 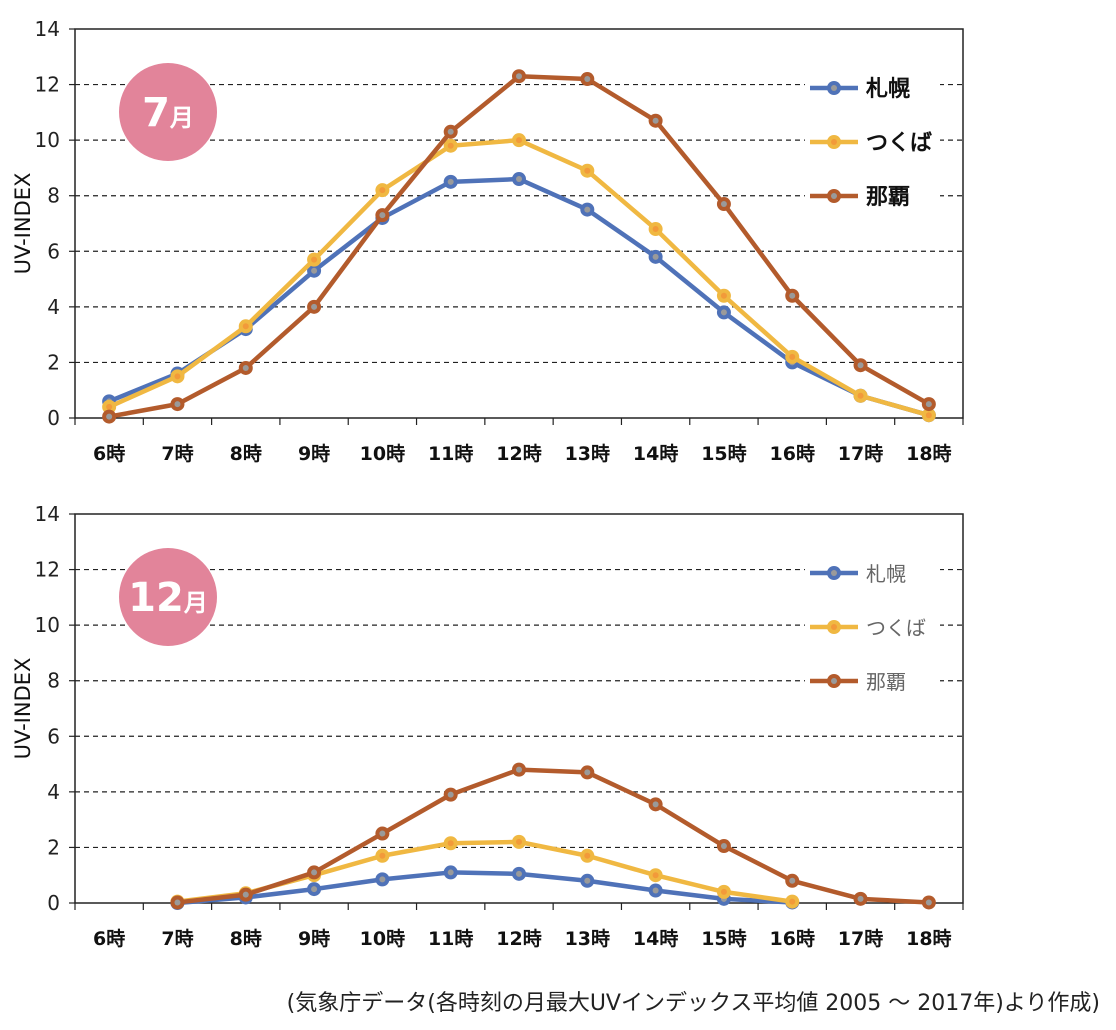 What do you see at coordinates (485, 888) in the screenshot?
I see `december-sapporo-line` at bounding box center [485, 888].